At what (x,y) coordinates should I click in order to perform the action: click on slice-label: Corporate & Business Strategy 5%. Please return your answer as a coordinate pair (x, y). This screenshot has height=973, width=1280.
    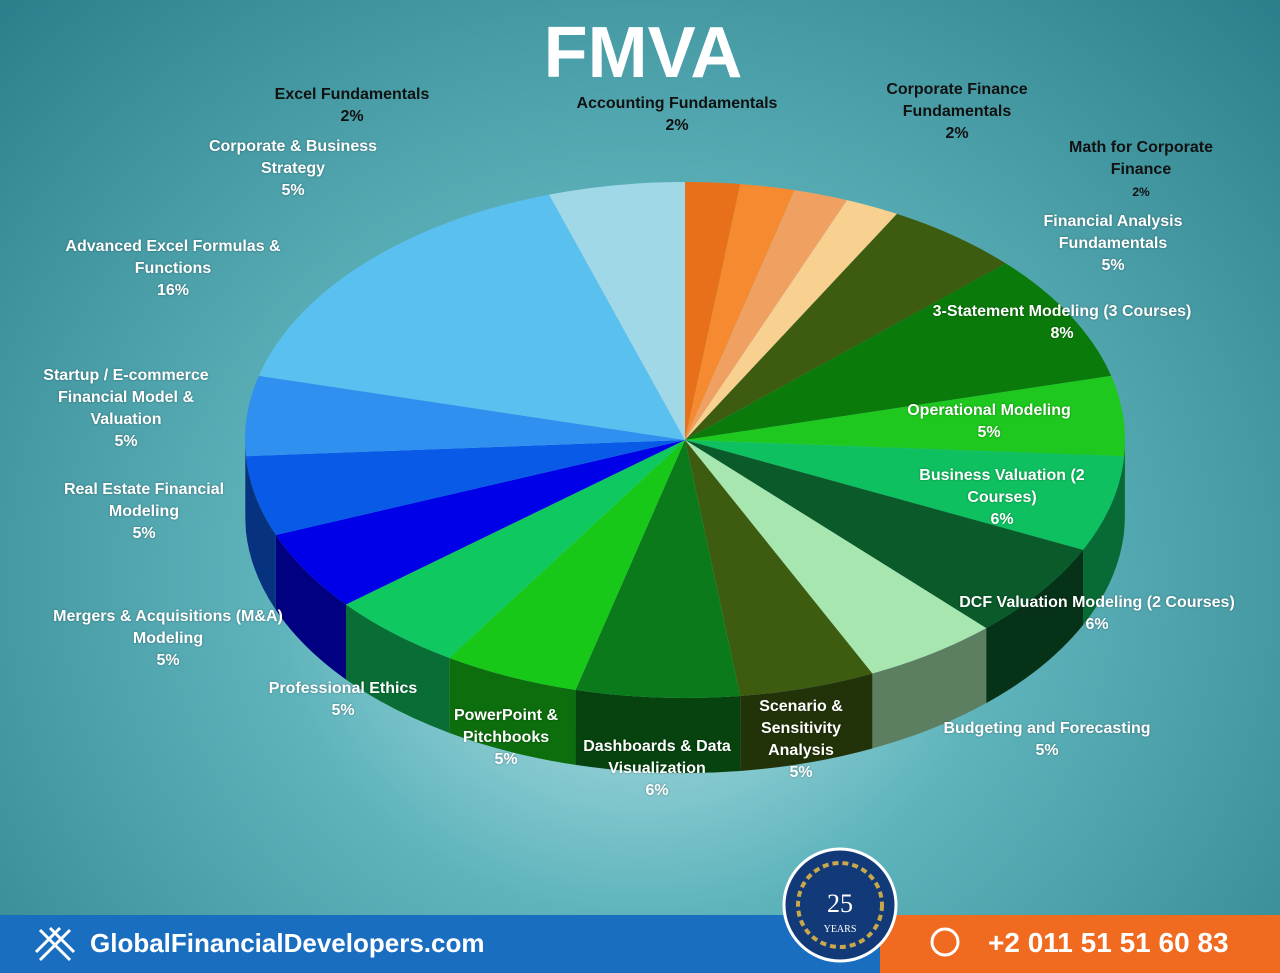
    Looking at the image, I should click on (293, 169).